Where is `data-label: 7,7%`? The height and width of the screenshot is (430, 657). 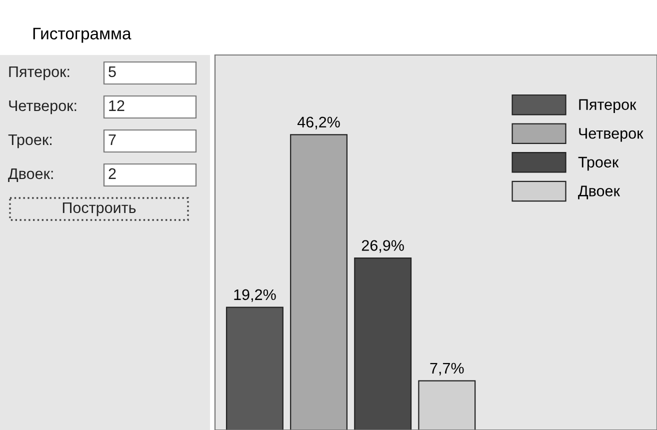
data-label: 7,7% is located at coordinates (447, 369).